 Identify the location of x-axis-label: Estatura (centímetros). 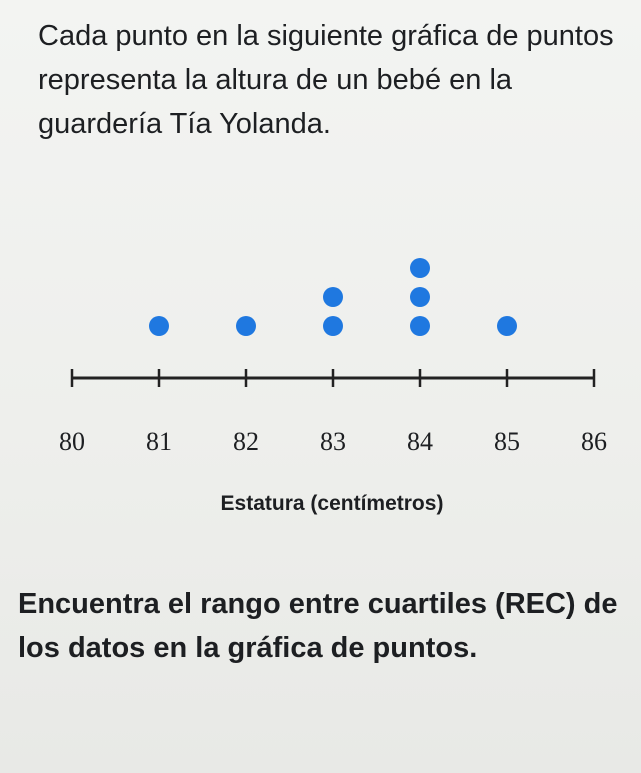
(332, 503).